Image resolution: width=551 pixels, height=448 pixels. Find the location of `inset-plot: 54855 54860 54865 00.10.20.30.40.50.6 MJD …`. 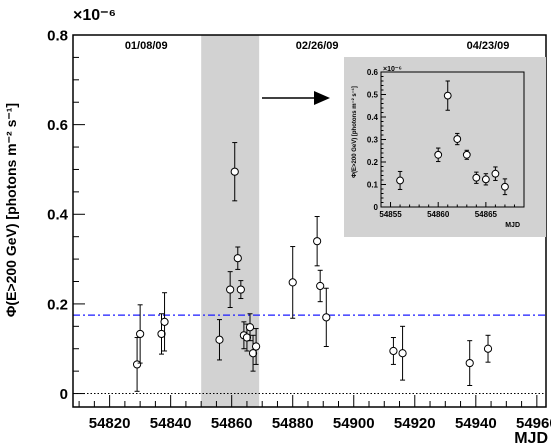

inset-plot: 54855 54860 54865 00.10.20.30.40.50.6 MJD … is located at coordinates (445, 147).